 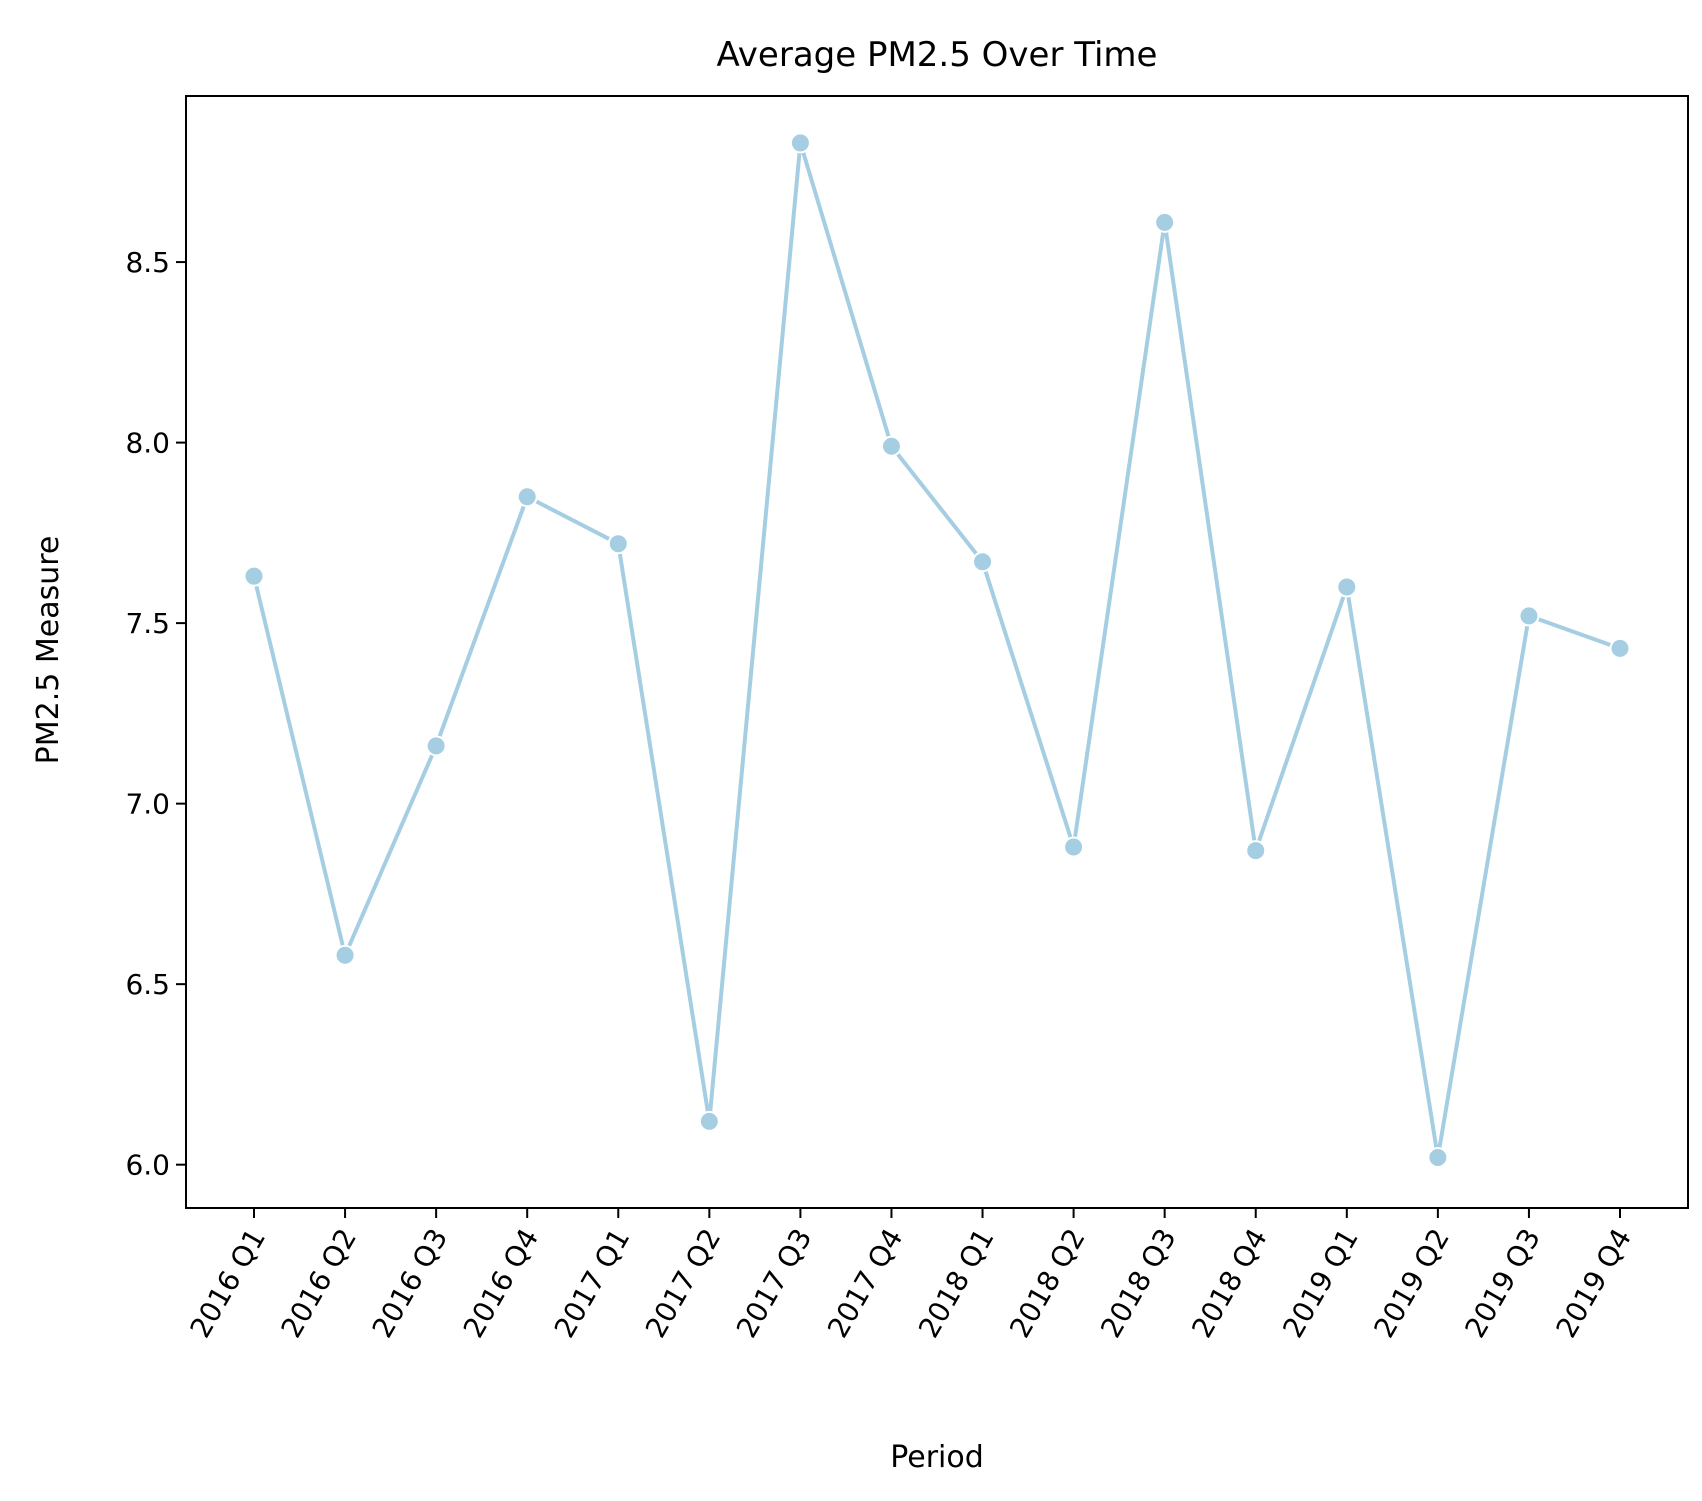 What do you see at coordinates (147, 443) in the screenshot?
I see `y-tick-label: 8.0` at bounding box center [147, 443].